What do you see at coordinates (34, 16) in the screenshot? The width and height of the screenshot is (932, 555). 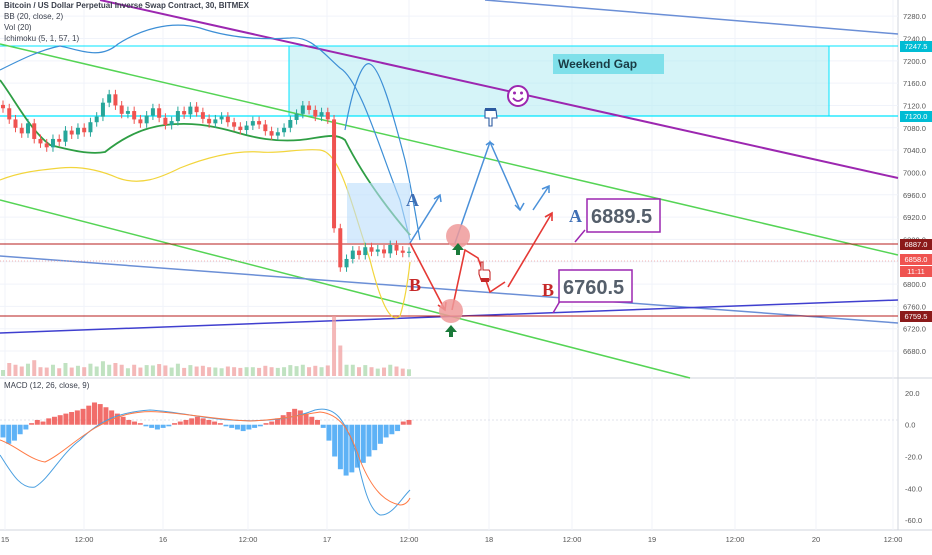 I see `indicator-bb: BB (20, close, 2)` at bounding box center [34, 16].